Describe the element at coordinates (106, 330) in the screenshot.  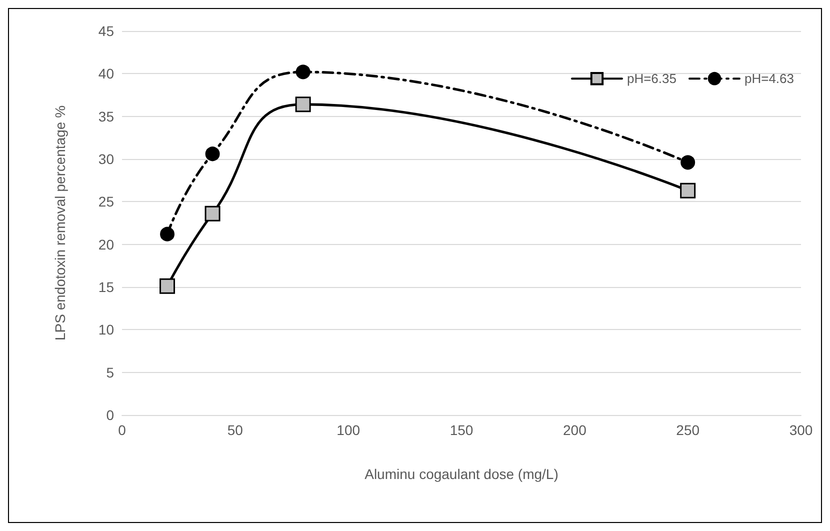
I see `y-tick-label: 10` at that location.